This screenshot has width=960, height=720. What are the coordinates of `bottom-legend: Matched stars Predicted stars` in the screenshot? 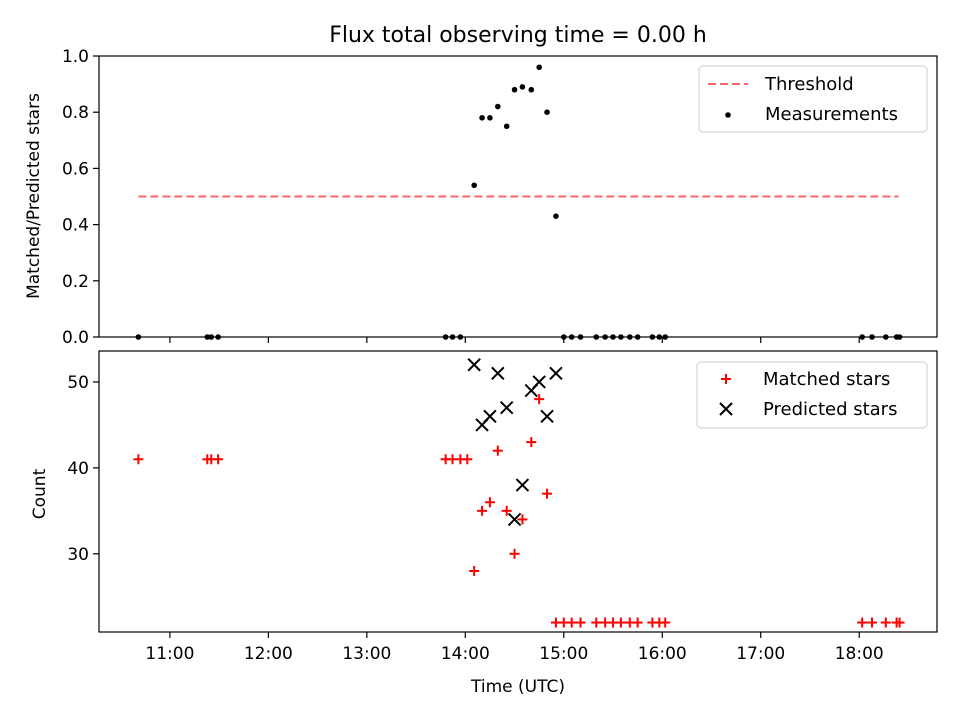 It's located at (812, 395).